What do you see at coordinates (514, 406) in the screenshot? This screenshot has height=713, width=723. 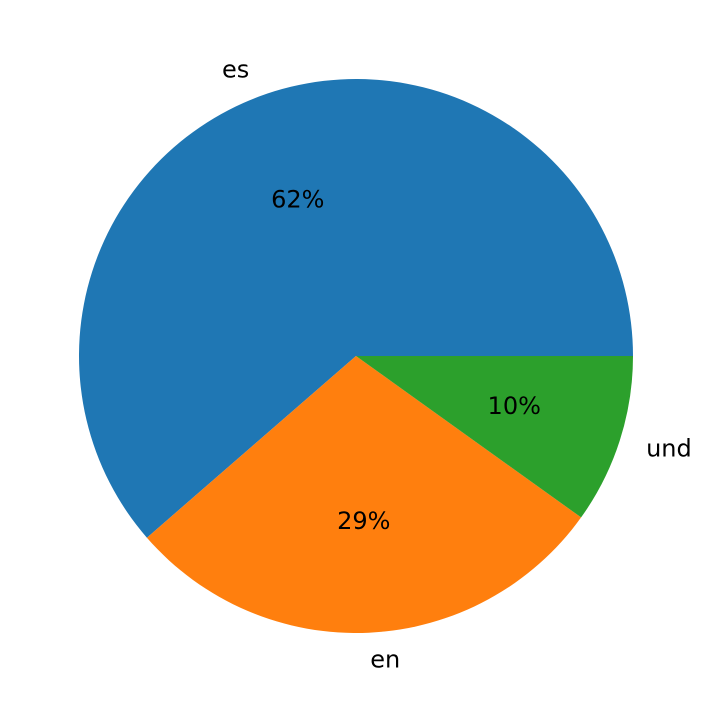 I see `percent-label: 10%` at bounding box center [514, 406].